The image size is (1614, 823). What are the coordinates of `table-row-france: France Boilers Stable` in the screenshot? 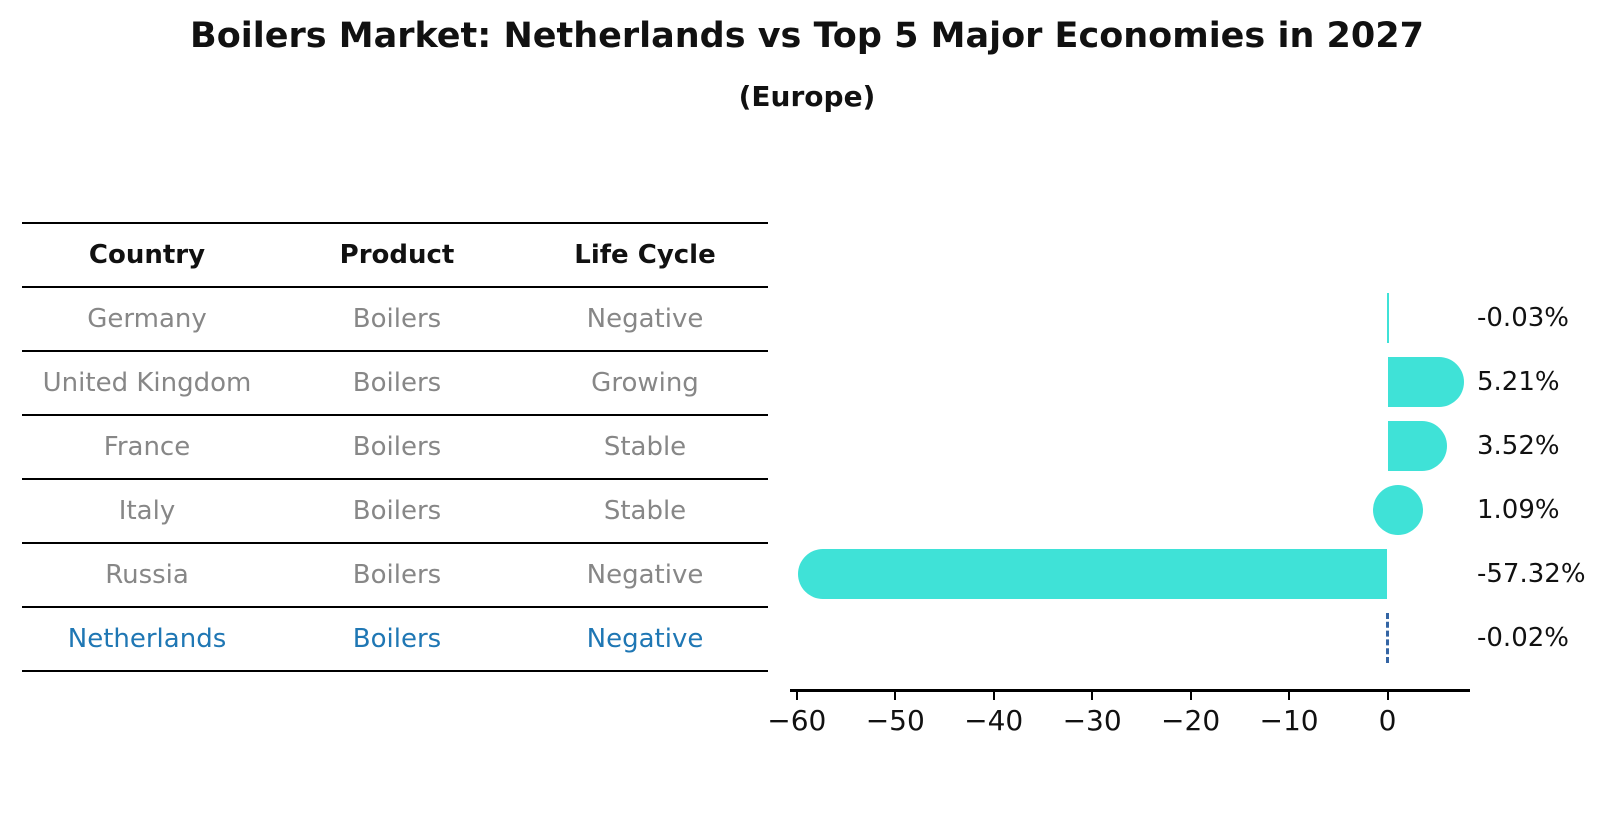 It's located at (395, 446).